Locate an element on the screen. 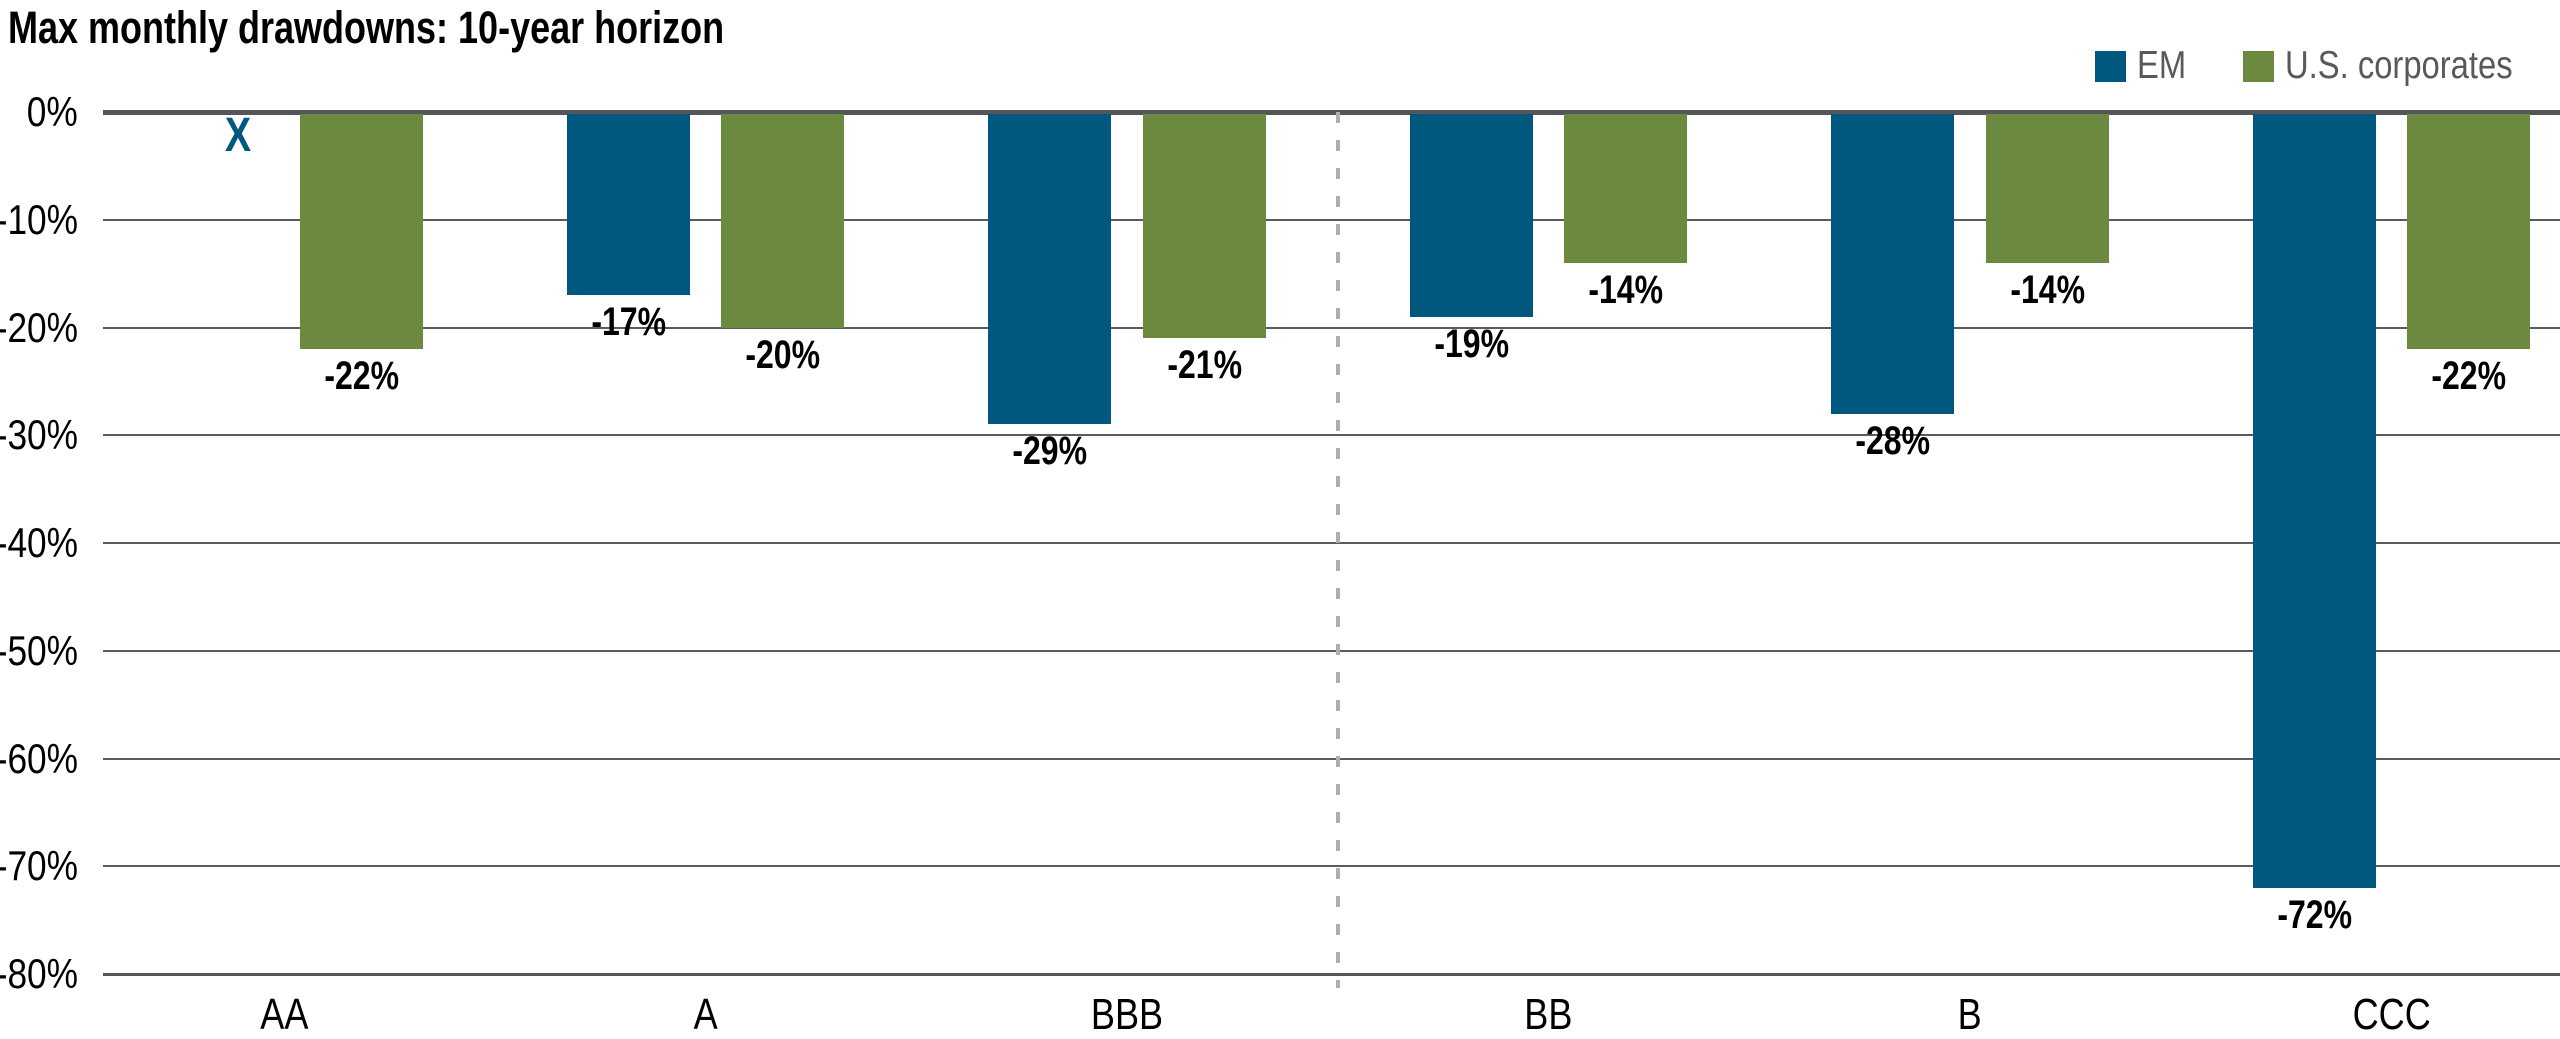 The image size is (2560, 1039). bar-value-label-u-s-corporates-ccc: -22% is located at coordinates (2459, 376).